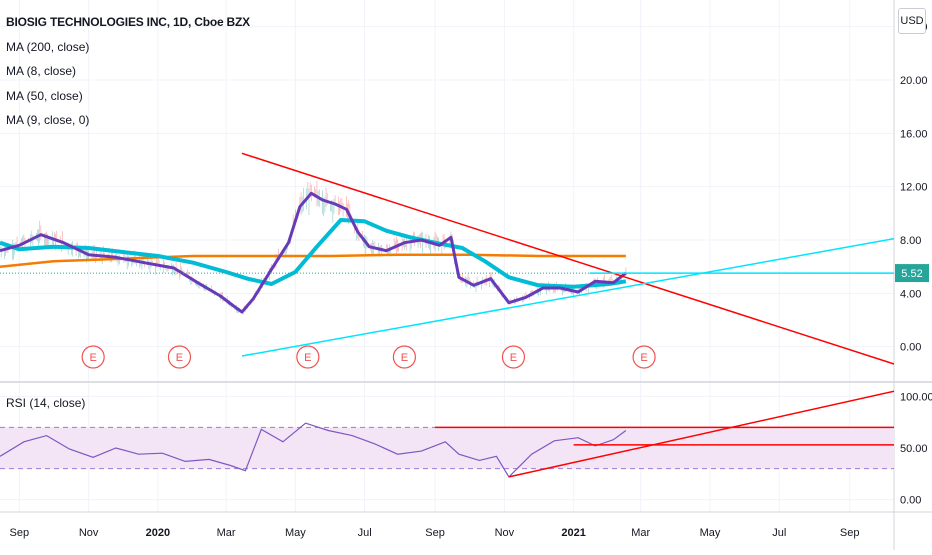 The width and height of the screenshot is (932, 555). I want to click on x-tick-label-8: 2021, so click(573, 533).